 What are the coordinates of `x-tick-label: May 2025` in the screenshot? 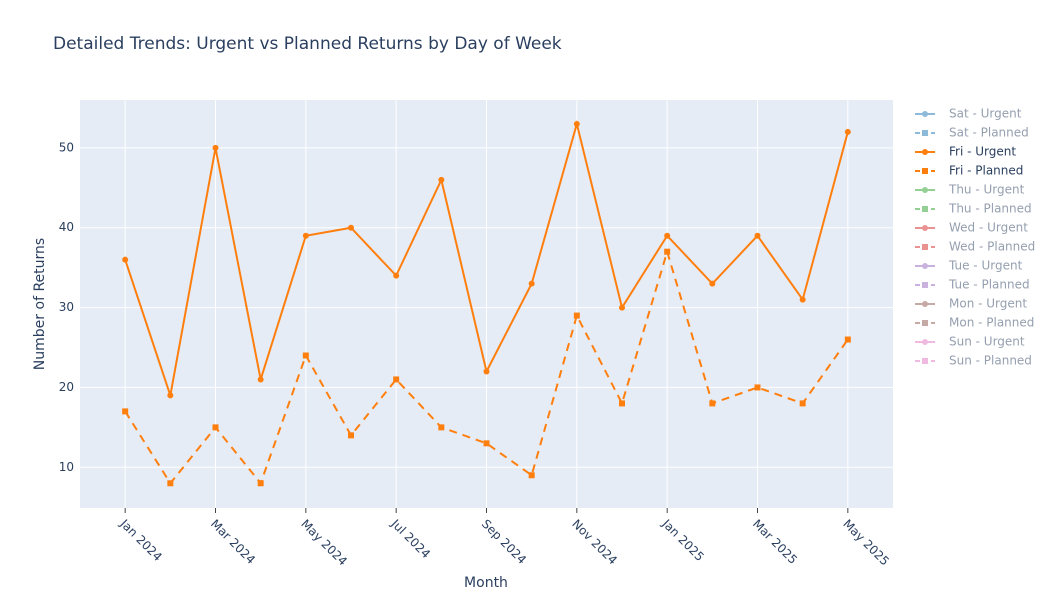 It's located at (866, 543).